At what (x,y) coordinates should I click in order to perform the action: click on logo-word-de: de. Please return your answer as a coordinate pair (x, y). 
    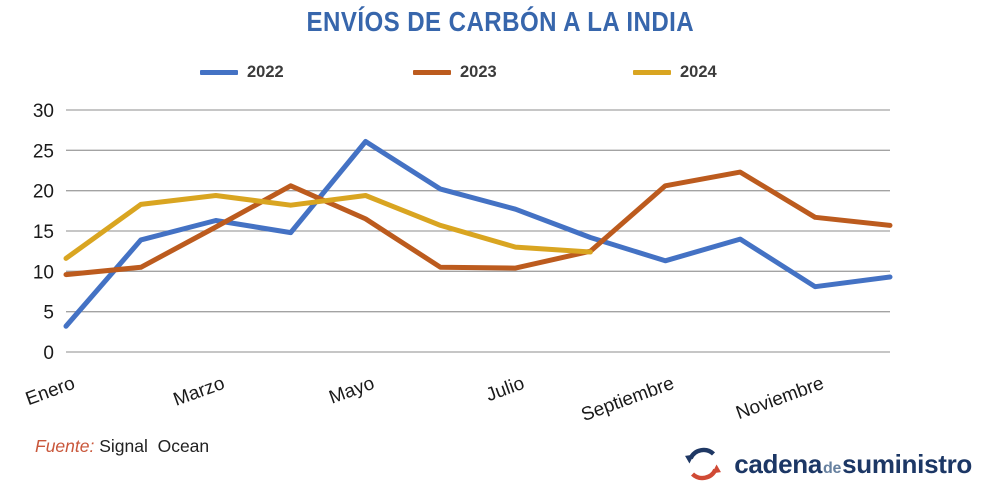
    Looking at the image, I should click on (832, 468).